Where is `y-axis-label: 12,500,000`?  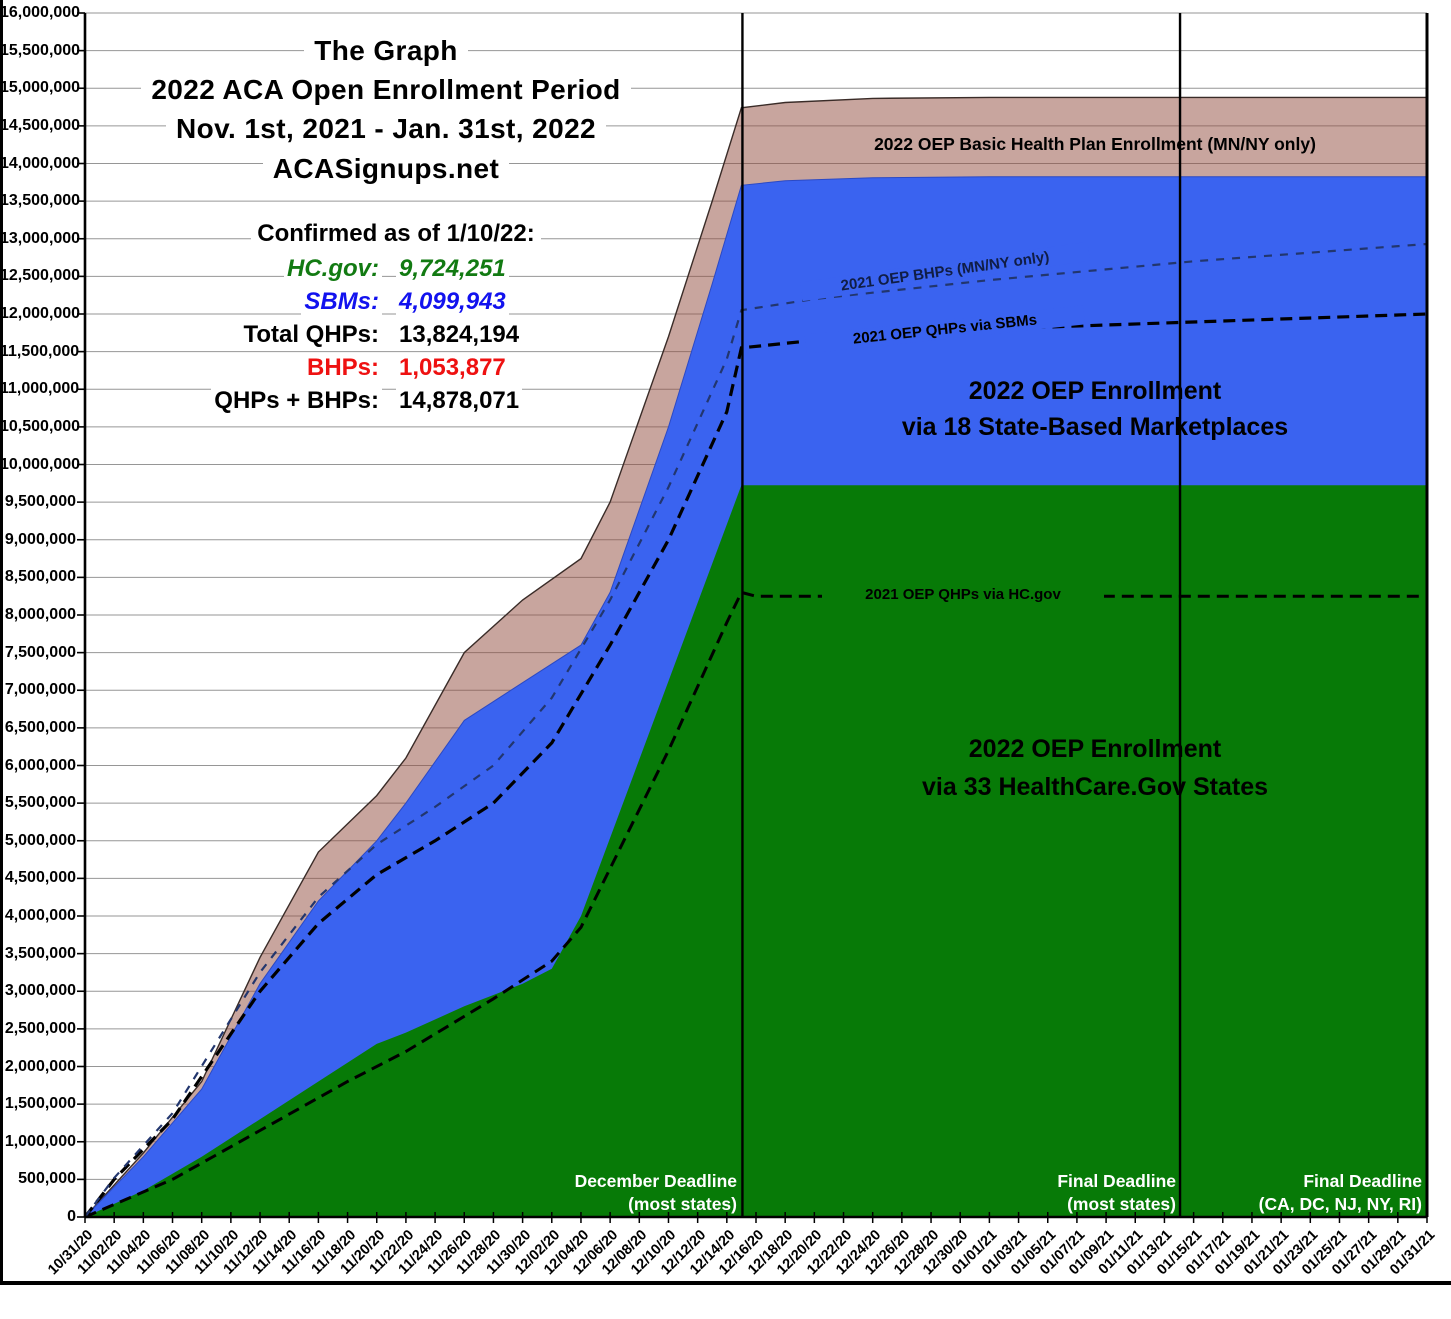 y-axis-label: 12,500,000 is located at coordinates (40, 276).